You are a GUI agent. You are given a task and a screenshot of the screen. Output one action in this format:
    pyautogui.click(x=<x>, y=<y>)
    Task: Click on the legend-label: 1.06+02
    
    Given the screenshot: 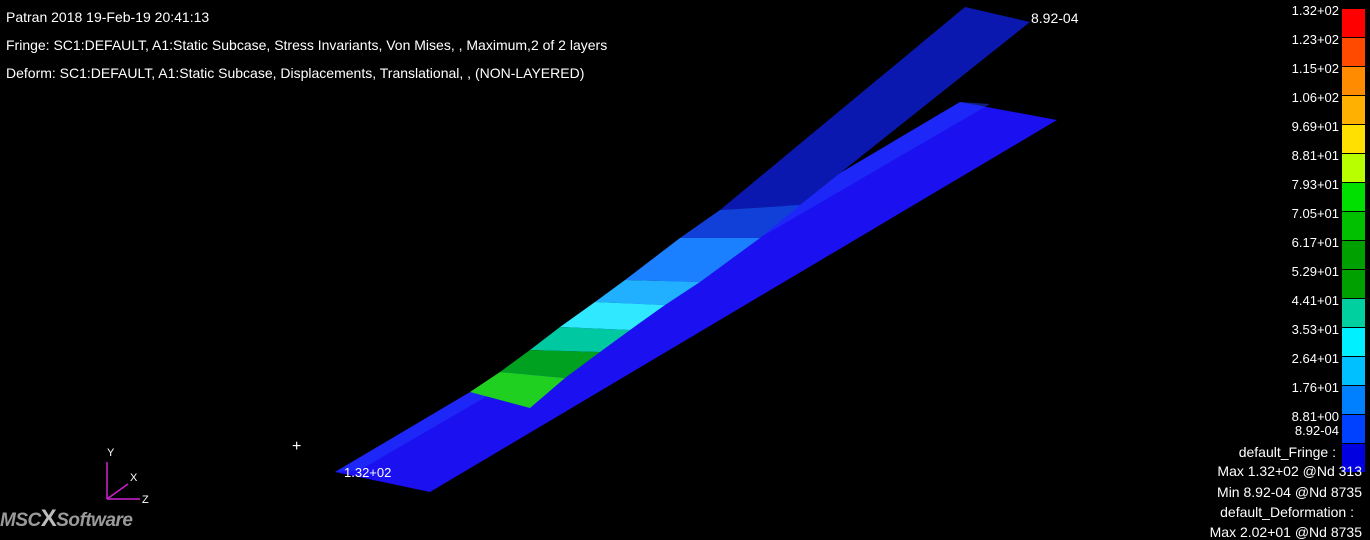 What is the action you would take?
    pyautogui.click(x=1315, y=97)
    